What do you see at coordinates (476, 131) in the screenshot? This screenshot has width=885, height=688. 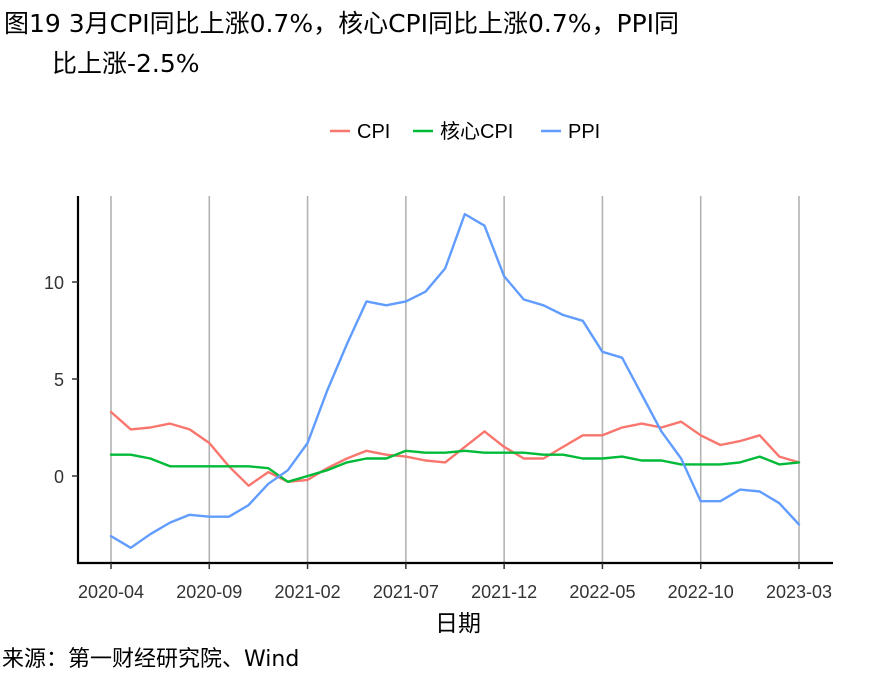 I see `legend-label-1: 核心CPI` at bounding box center [476, 131].